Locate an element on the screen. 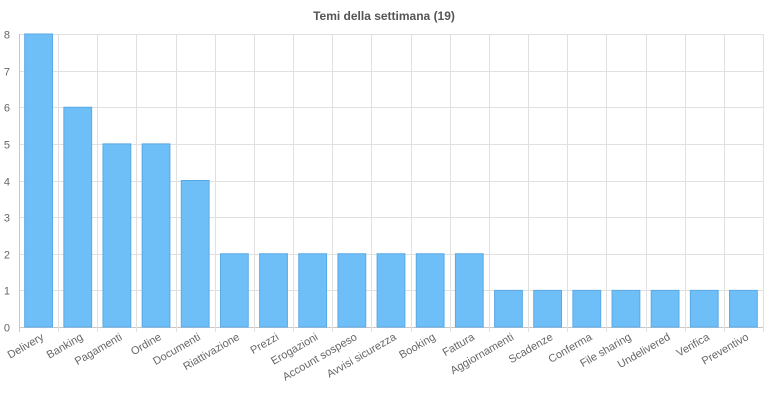 The height and width of the screenshot is (405, 766). bar-banking: Banking: 6 is located at coordinates (78, 217).